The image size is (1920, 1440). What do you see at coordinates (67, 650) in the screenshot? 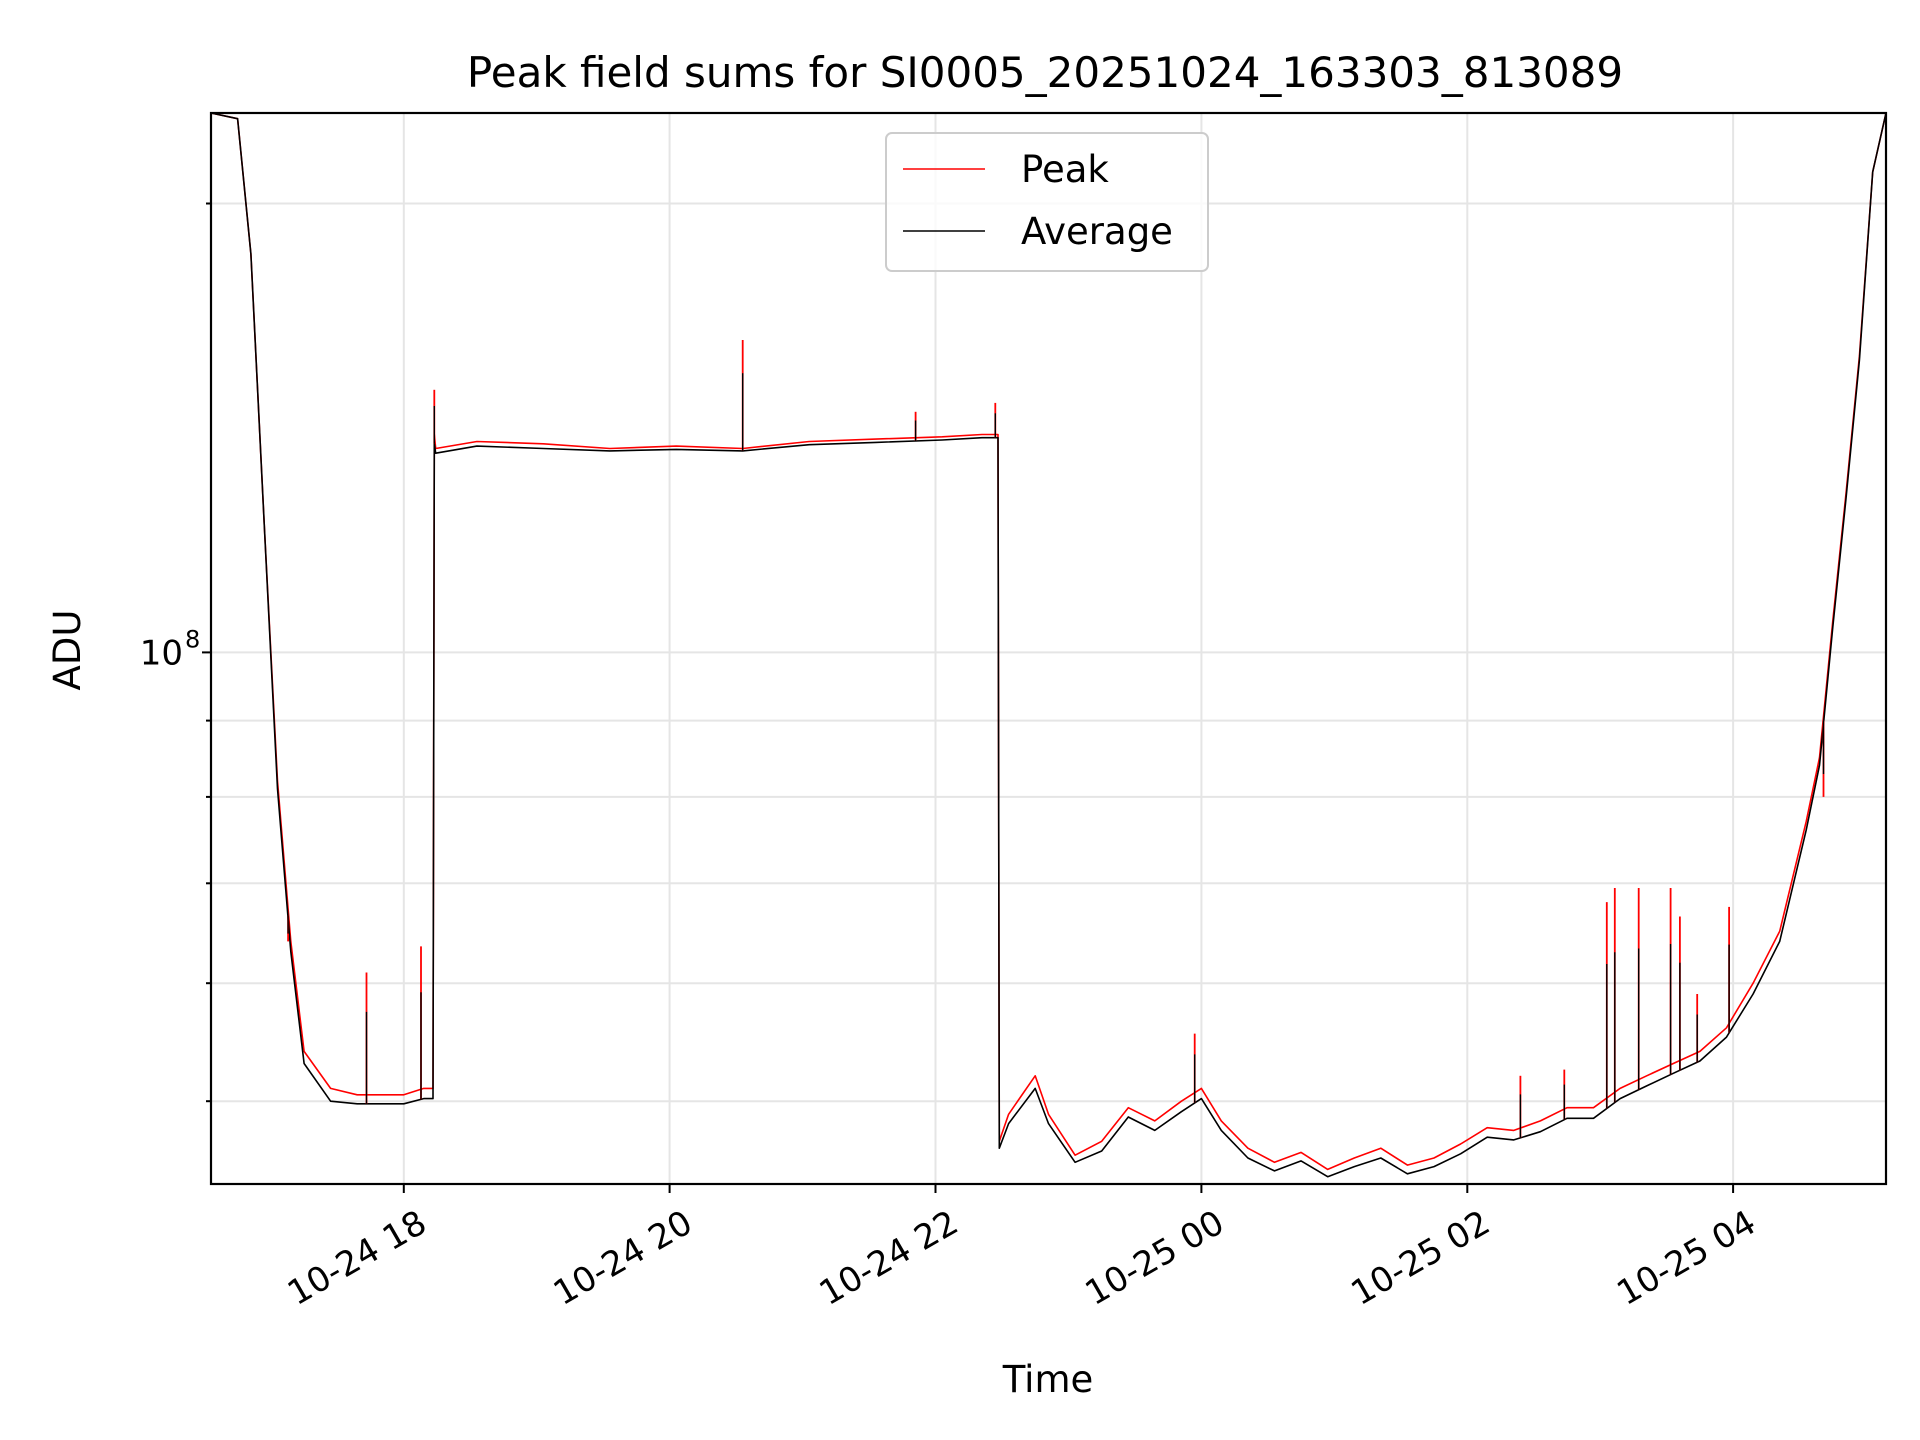
I see `y-axis-label: ADU` at bounding box center [67, 650].